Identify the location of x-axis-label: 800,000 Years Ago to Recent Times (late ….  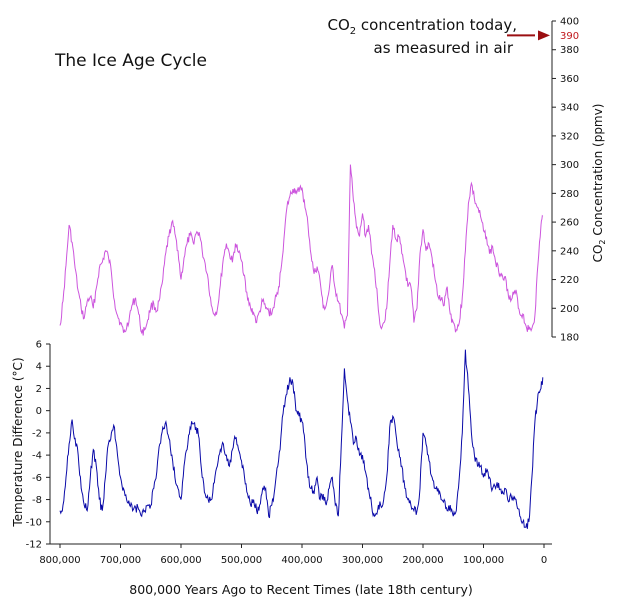
(301, 589).